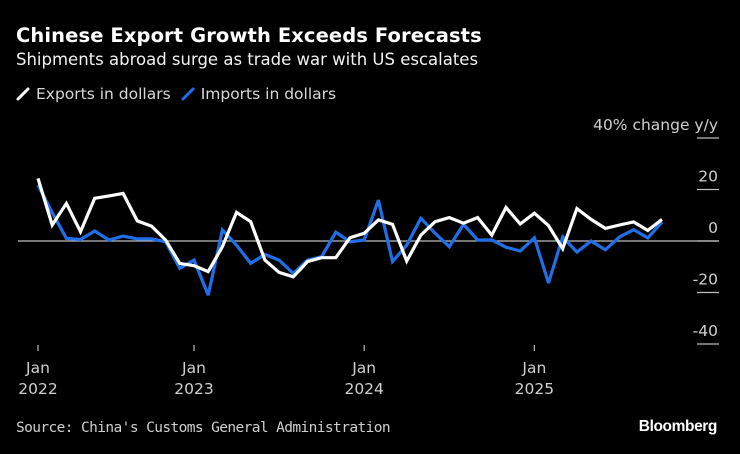 The width and height of the screenshot is (740, 454). Describe the element at coordinates (268, 94) in the screenshot. I see `legend-label-imports: Imports in dollars` at that location.